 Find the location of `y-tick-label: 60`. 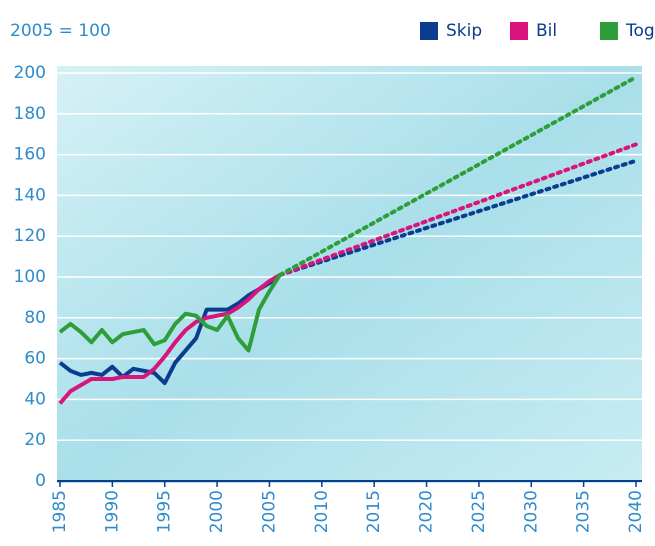

y-tick-label: 60 is located at coordinates (35, 359).